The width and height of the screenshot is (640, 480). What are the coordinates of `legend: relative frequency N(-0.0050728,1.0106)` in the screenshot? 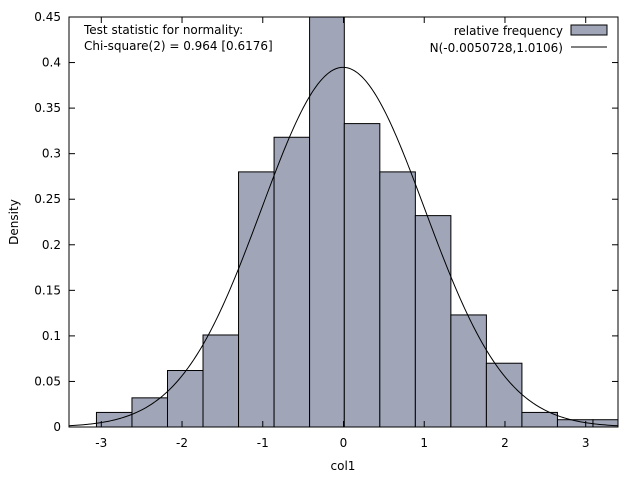 It's located at (519, 39).